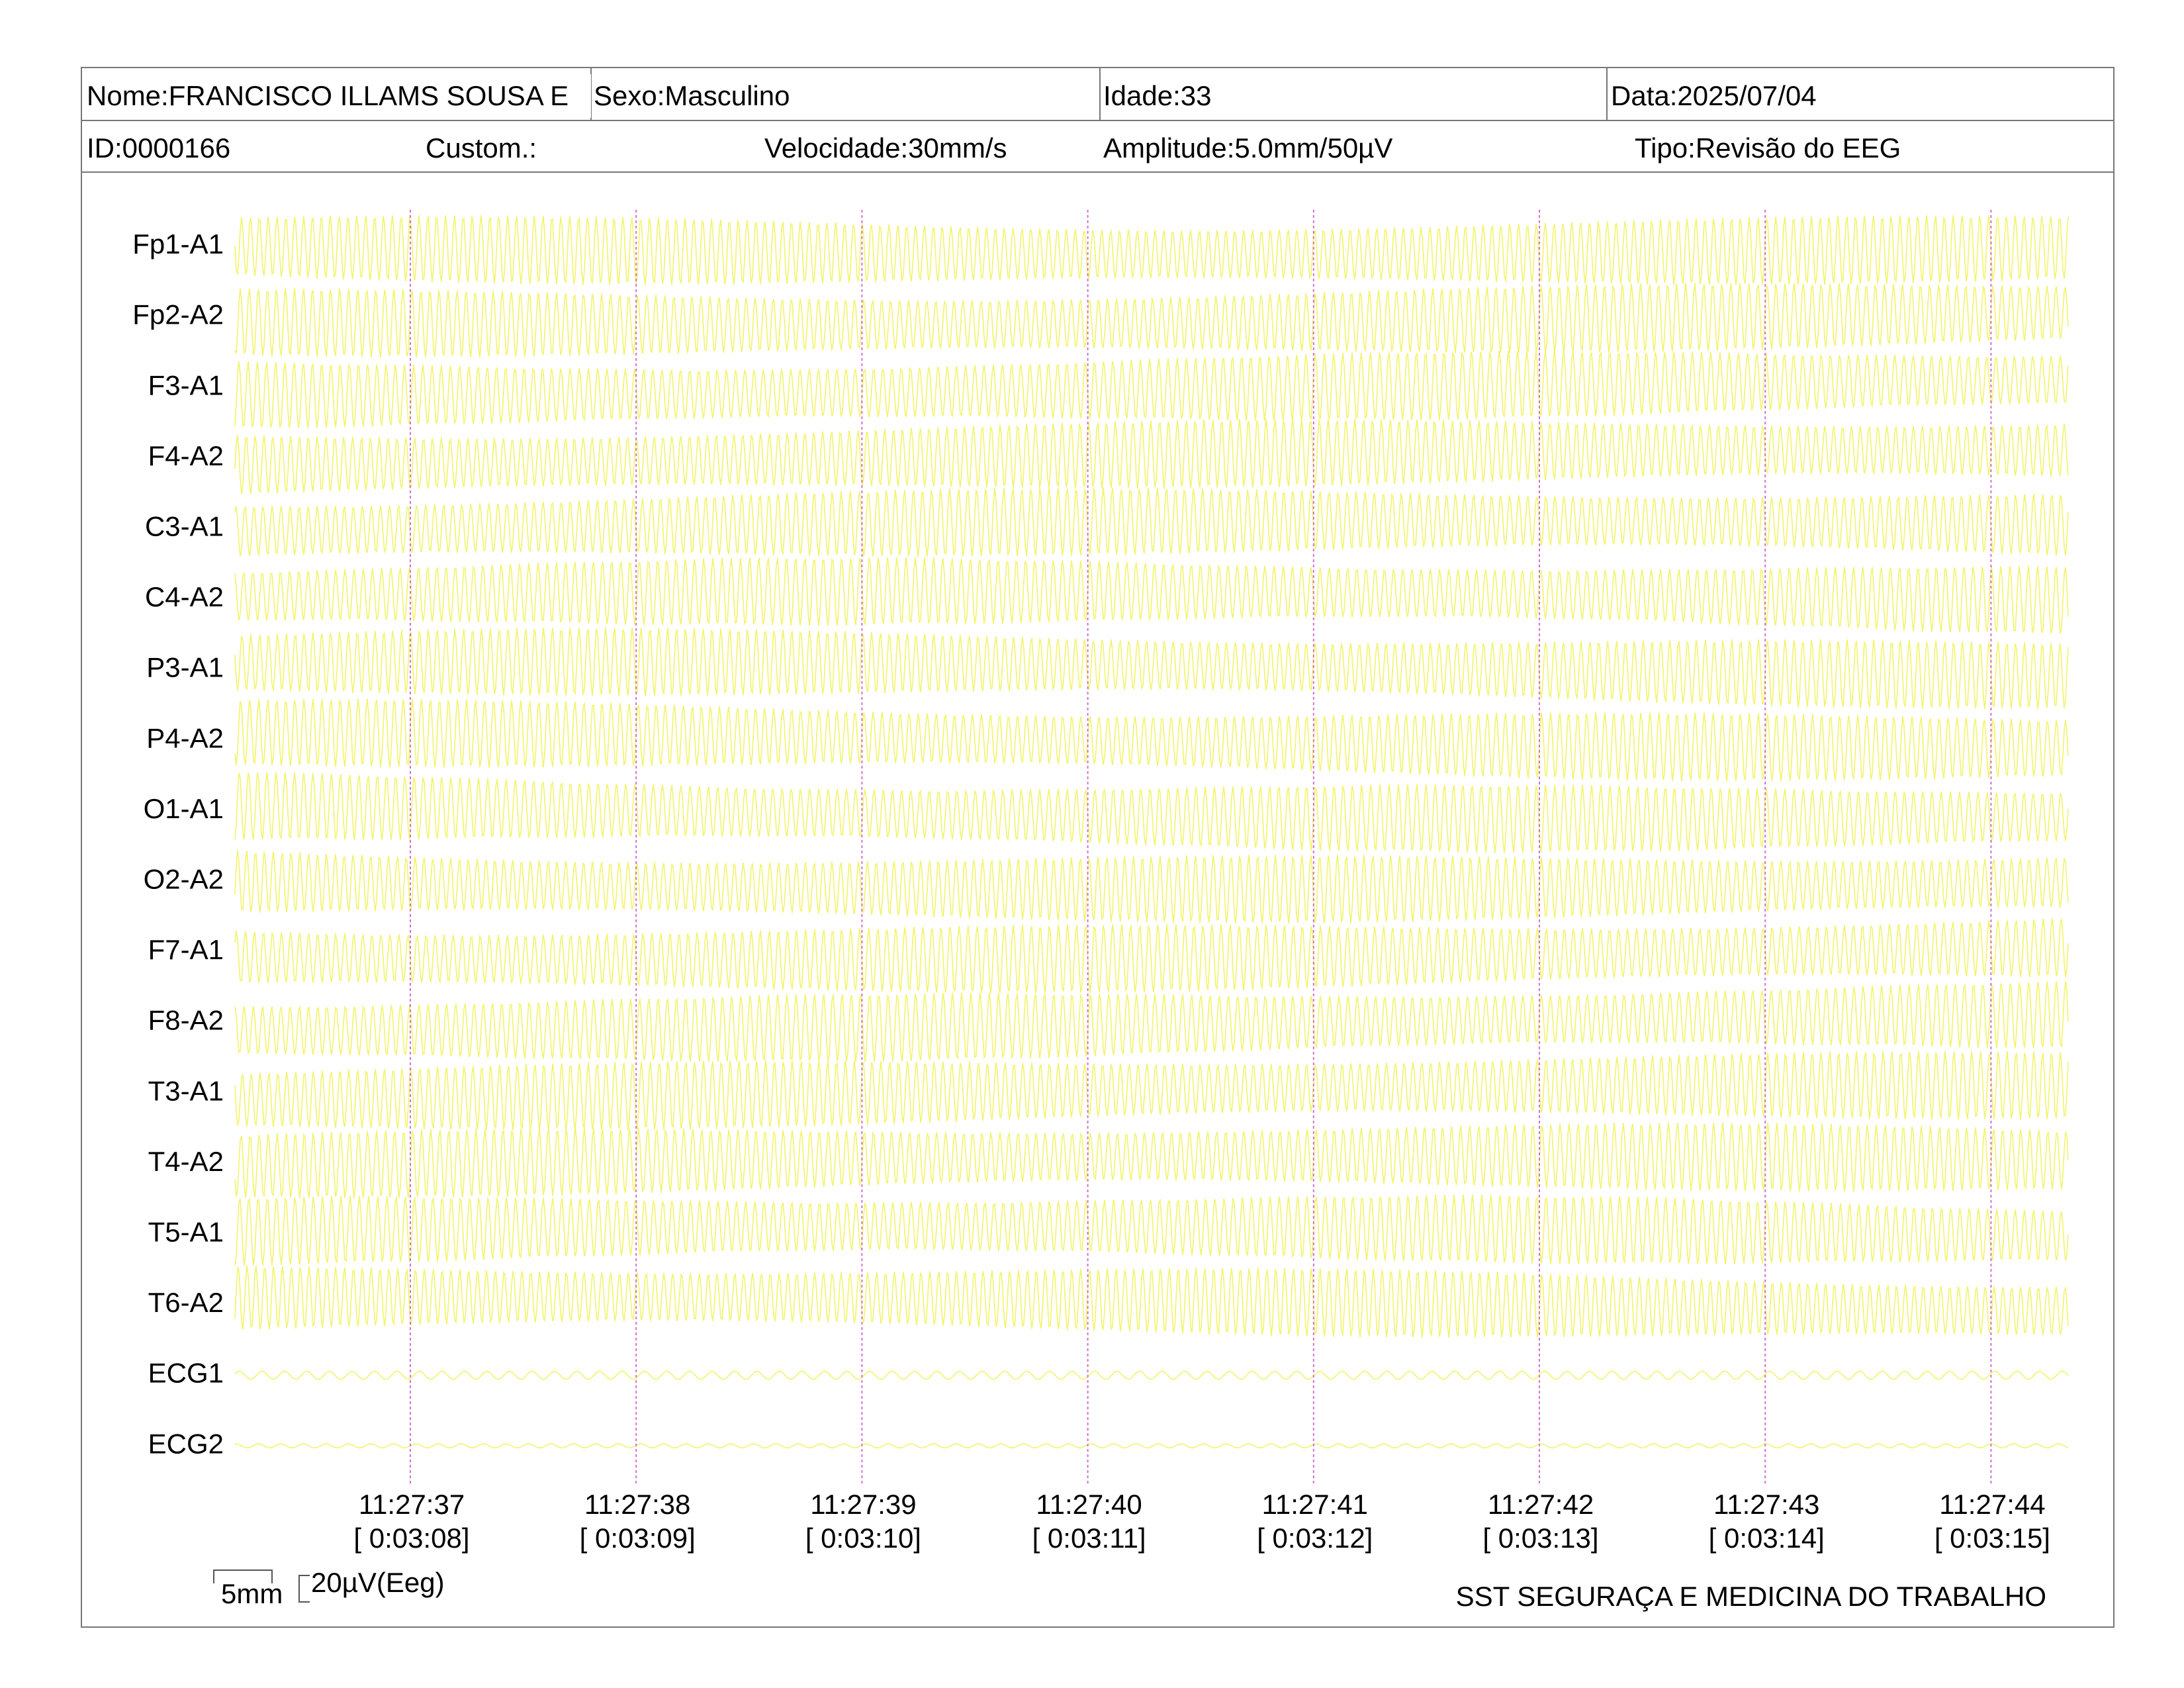 The width and height of the screenshot is (2184, 1688). I want to click on clock-time: 11:27:38, so click(637, 1504).